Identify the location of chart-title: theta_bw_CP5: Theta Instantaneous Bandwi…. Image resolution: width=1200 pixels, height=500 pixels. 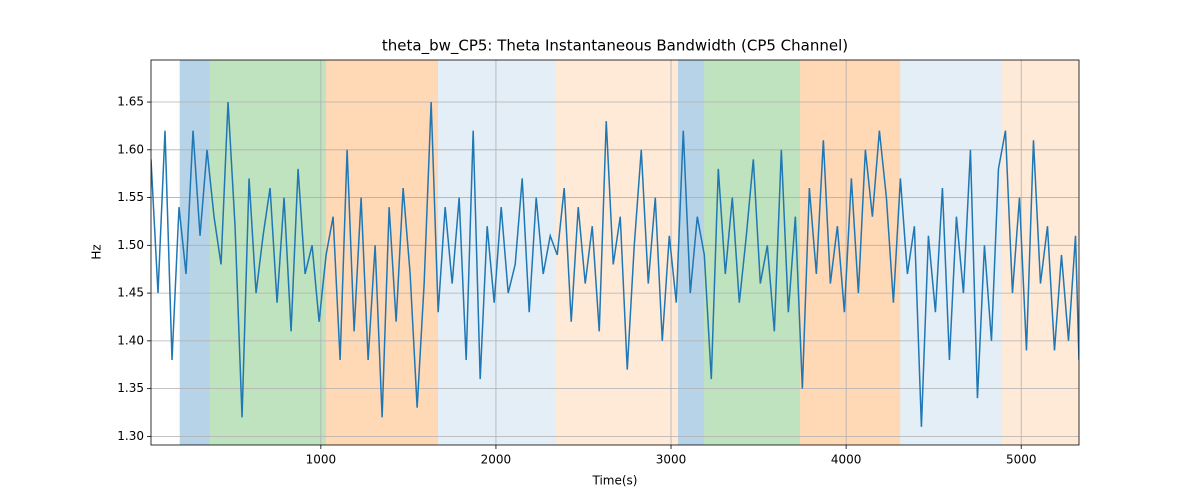
(615, 46).